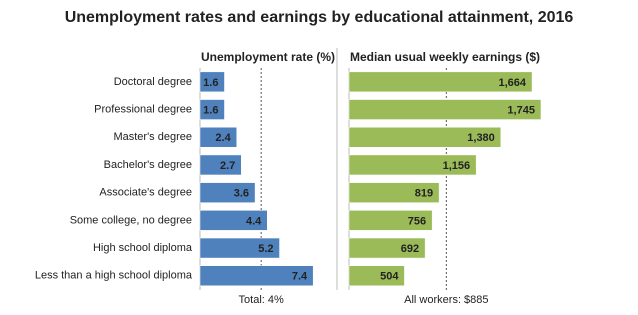 This screenshot has width=638, height=315. What do you see at coordinates (143, 248) in the screenshot?
I see `category-label: High school diploma` at bounding box center [143, 248].